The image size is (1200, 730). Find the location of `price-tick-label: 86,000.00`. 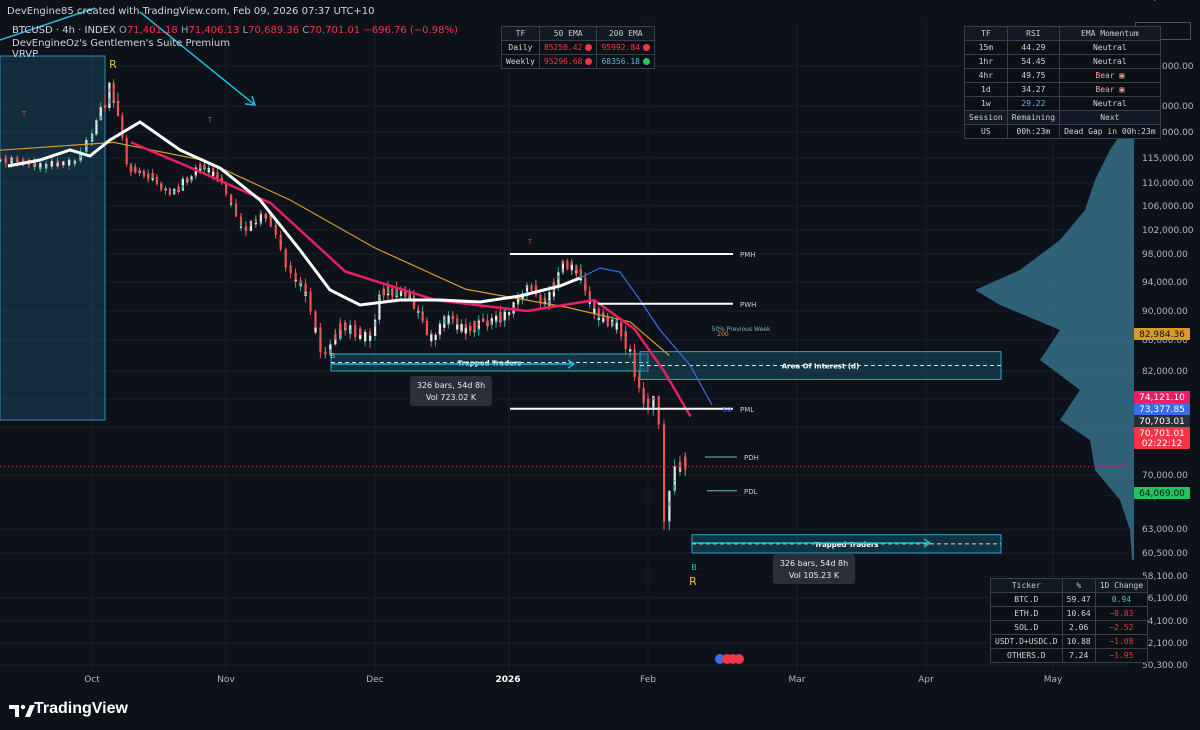

price-tick-label: 86,000.00 is located at coordinates (1165, 341).